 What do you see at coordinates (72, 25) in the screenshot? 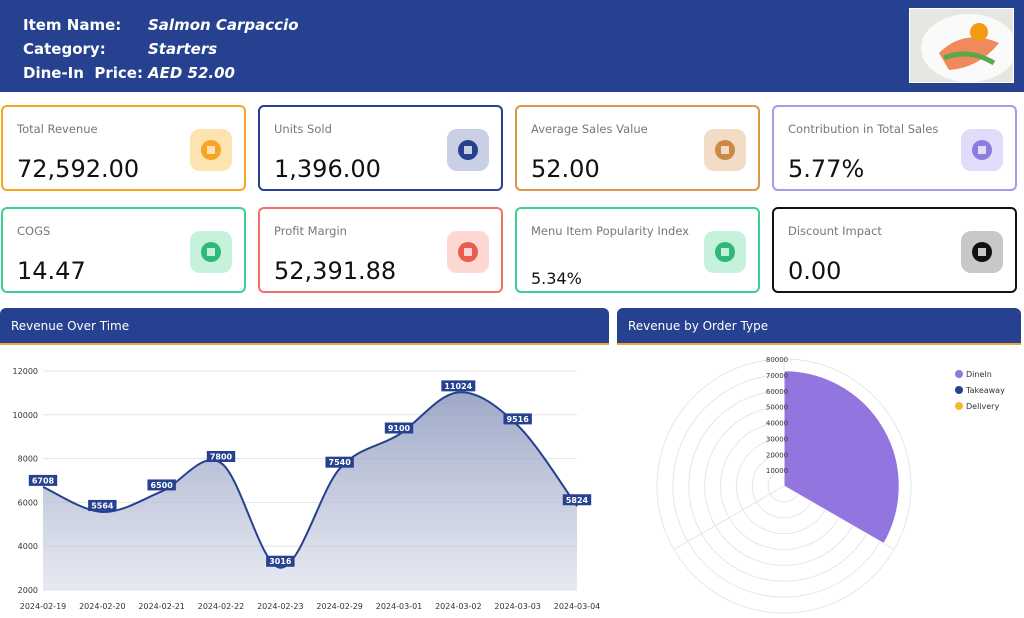
I see `field-label: Item Name:` at bounding box center [72, 25].